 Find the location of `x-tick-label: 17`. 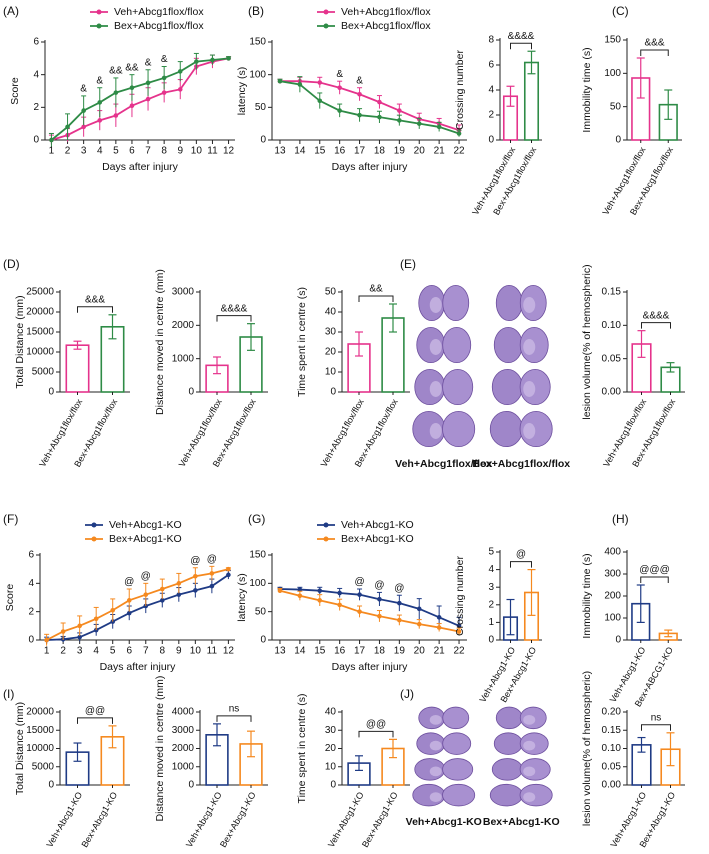

x-tick-label: 17 is located at coordinates (360, 151).